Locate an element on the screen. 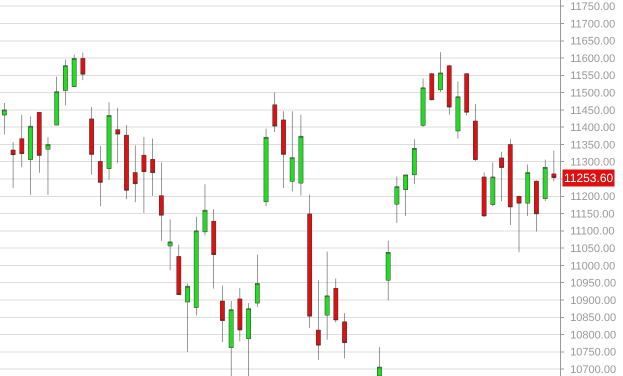 The width and height of the screenshot is (623, 376). y-tick-label: 10900.00 is located at coordinates (593, 300).